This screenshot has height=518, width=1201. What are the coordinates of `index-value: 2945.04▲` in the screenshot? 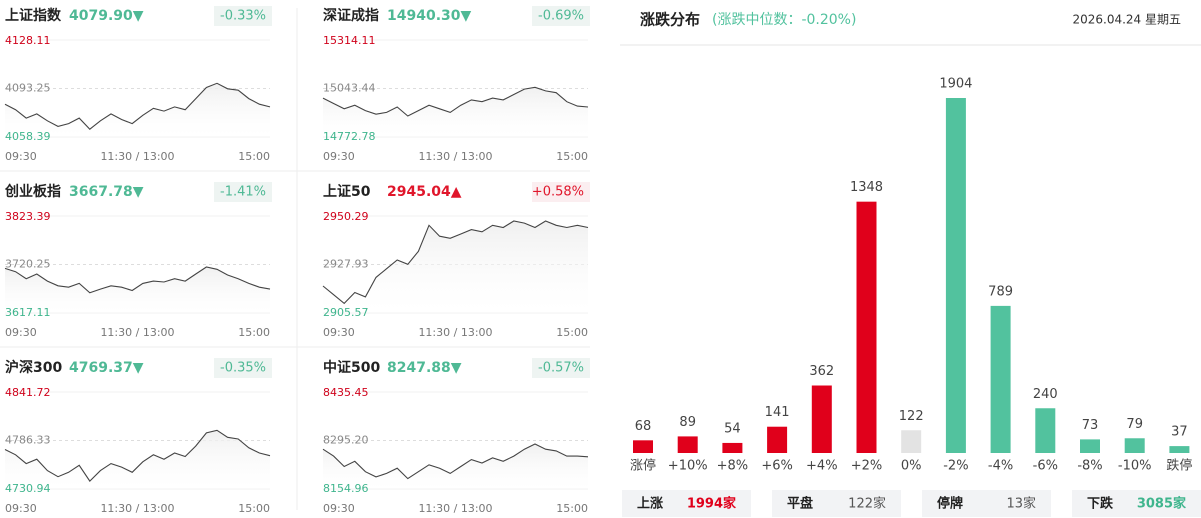 It's located at (424, 192).